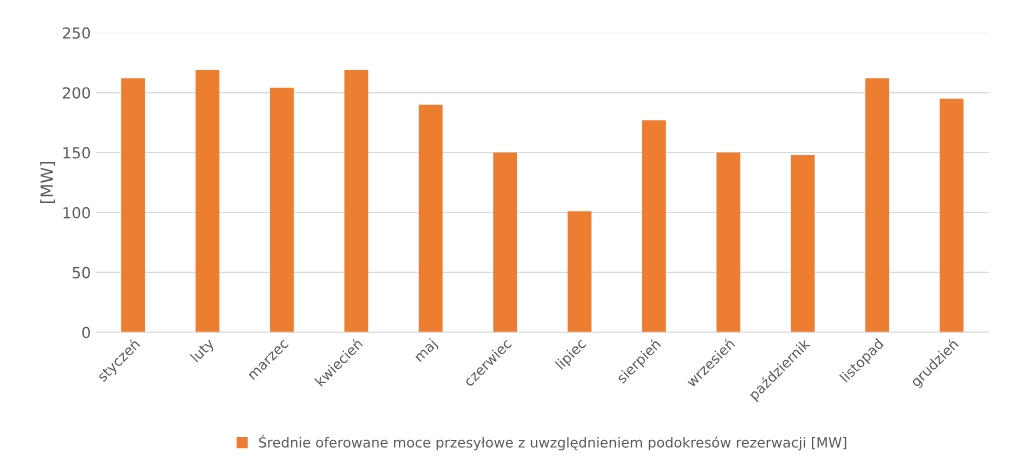 This screenshot has height=468, width=1009. Describe the element at coordinates (203, 351) in the screenshot. I see `x-tick-label: luty` at that location.